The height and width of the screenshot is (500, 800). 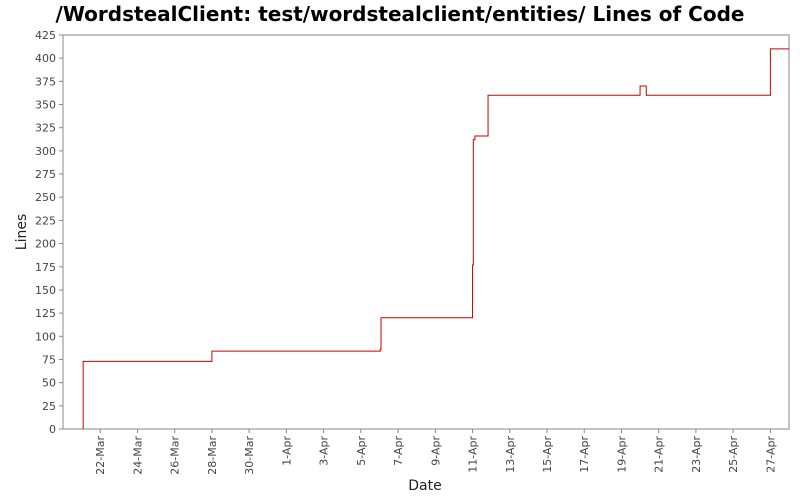 I want to click on x-tick-label: 26-Mar, so click(x=175, y=455).